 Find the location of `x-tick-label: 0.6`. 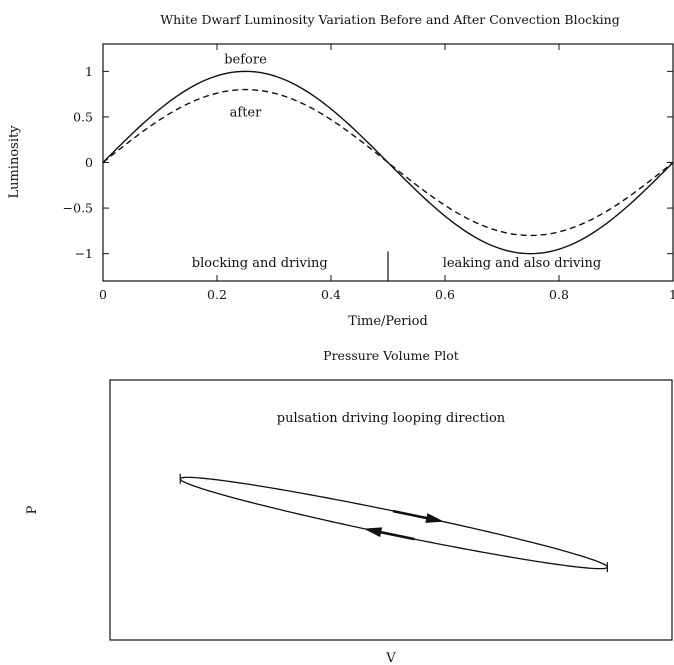

x-tick-label: 0.6 is located at coordinates (445, 294).